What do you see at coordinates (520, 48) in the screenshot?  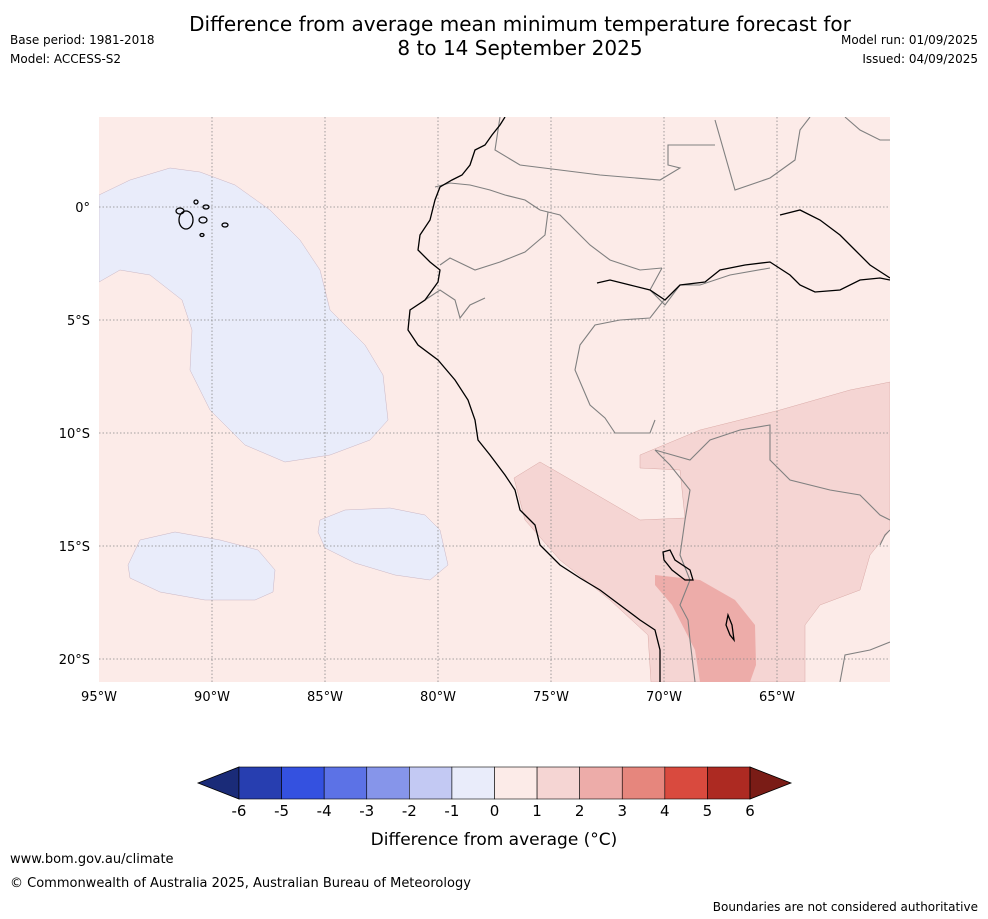 I see `title-line-2: 8 to 14 September 2025` at bounding box center [520, 48].